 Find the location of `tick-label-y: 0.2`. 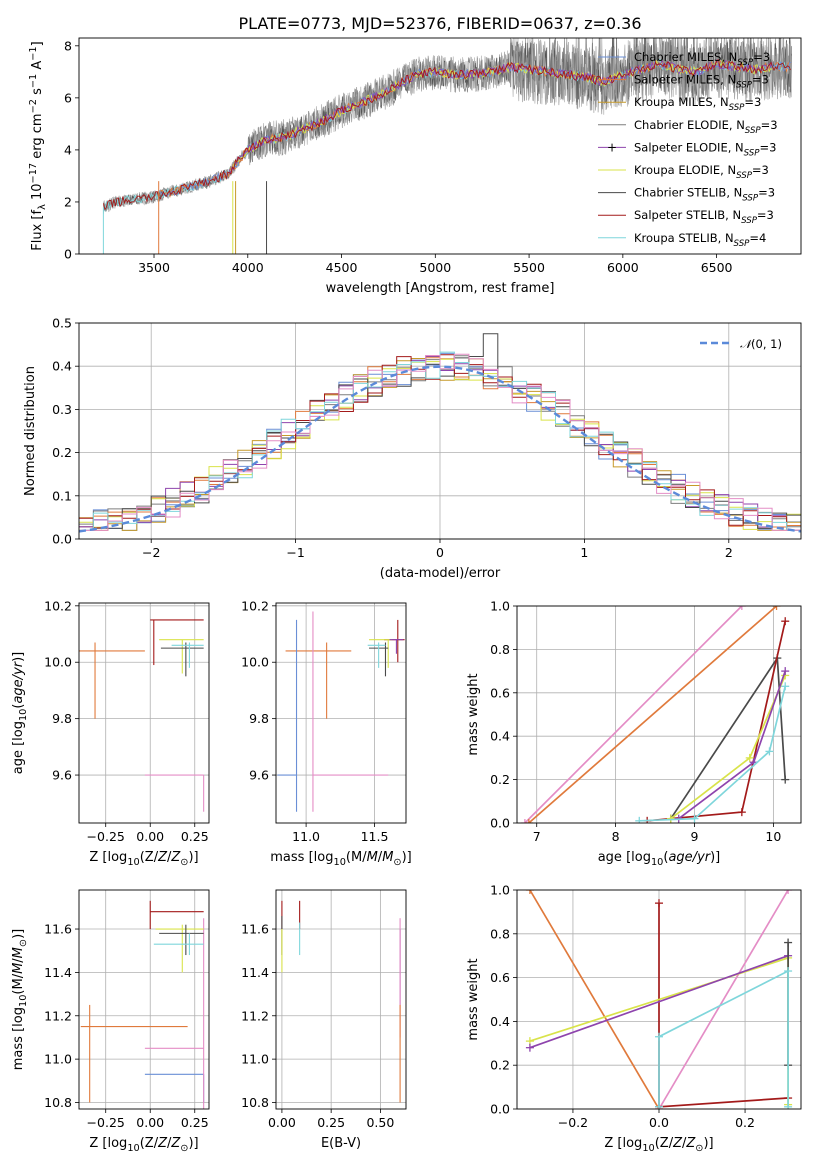

tick-label-y: 0.2 is located at coordinates (62, 452).